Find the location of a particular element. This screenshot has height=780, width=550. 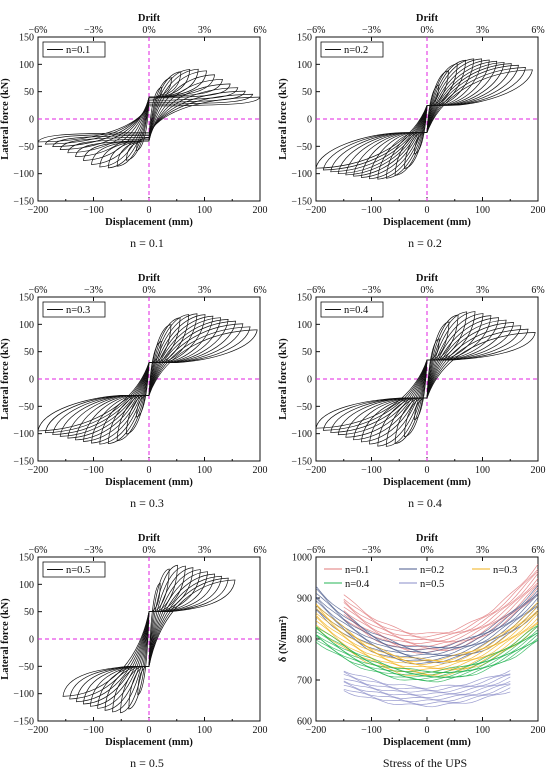

y-tick-label: 900 is located at coordinates (304, 599).